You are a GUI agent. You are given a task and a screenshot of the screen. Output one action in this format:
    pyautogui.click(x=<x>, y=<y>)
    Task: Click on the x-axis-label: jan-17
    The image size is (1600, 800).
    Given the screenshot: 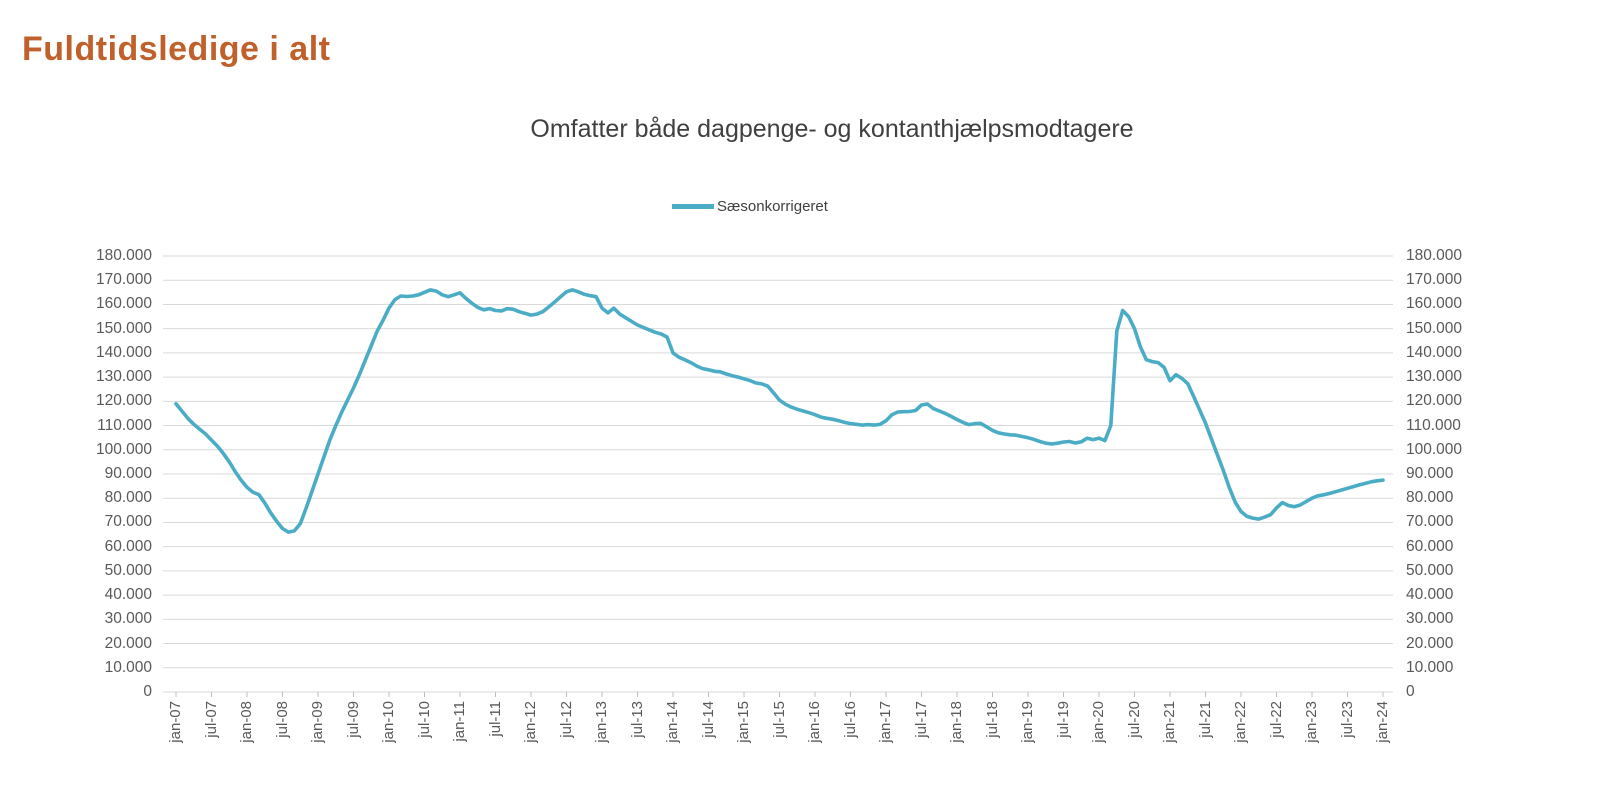 What is the action you would take?
    pyautogui.click(x=885, y=722)
    